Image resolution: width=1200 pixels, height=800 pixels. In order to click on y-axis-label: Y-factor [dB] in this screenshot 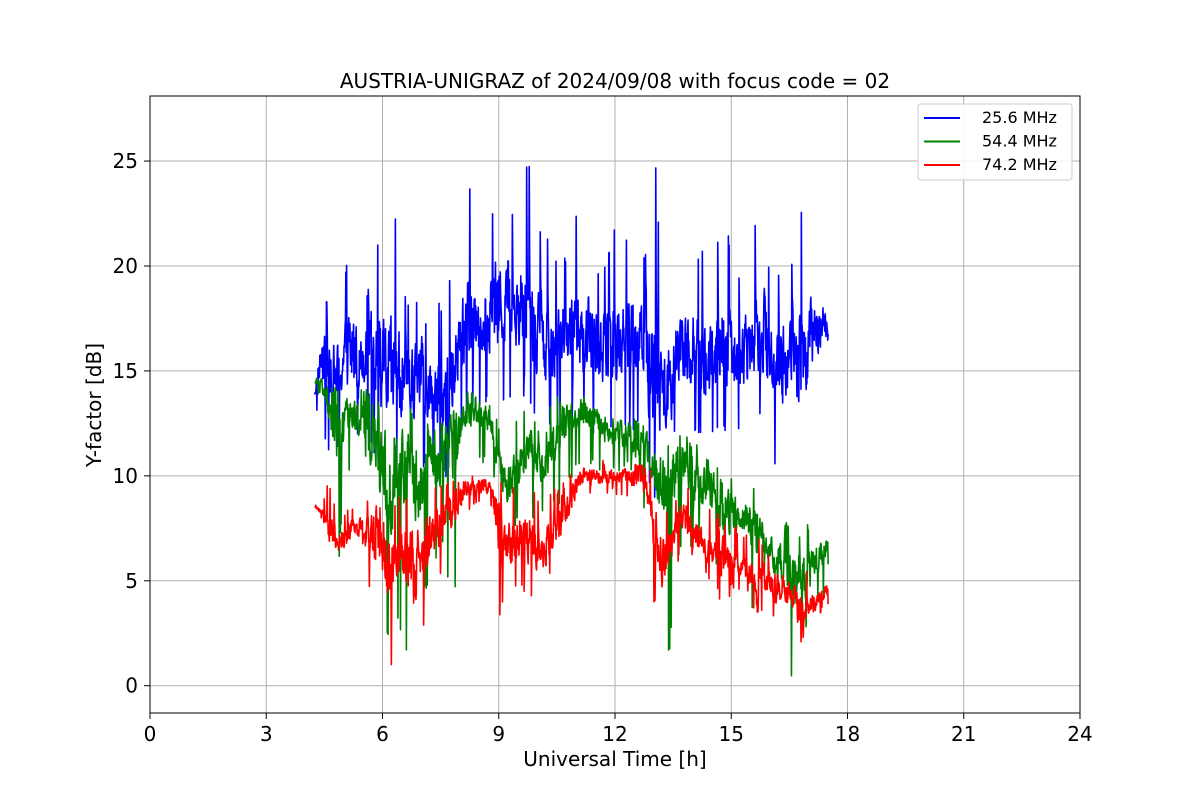, I will do `click(94, 405)`.